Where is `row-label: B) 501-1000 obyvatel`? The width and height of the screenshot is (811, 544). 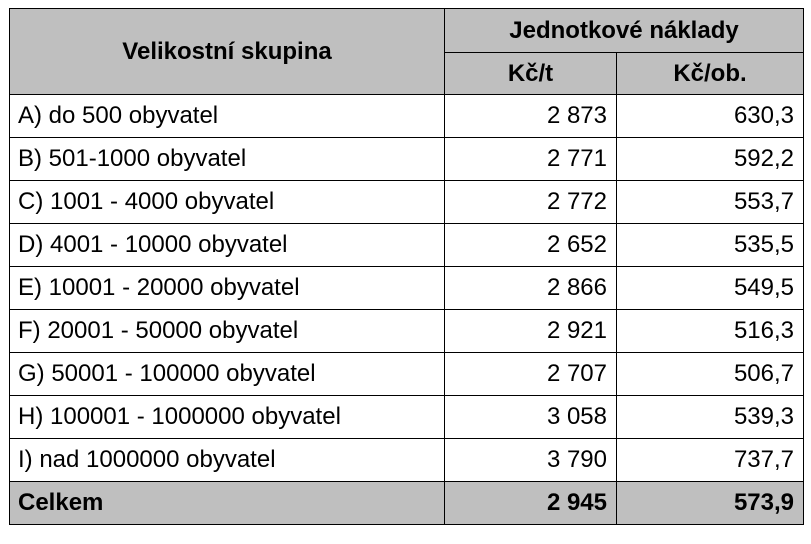 row-label: B) 501-1000 obyvatel is located at coordinates (227, 159).